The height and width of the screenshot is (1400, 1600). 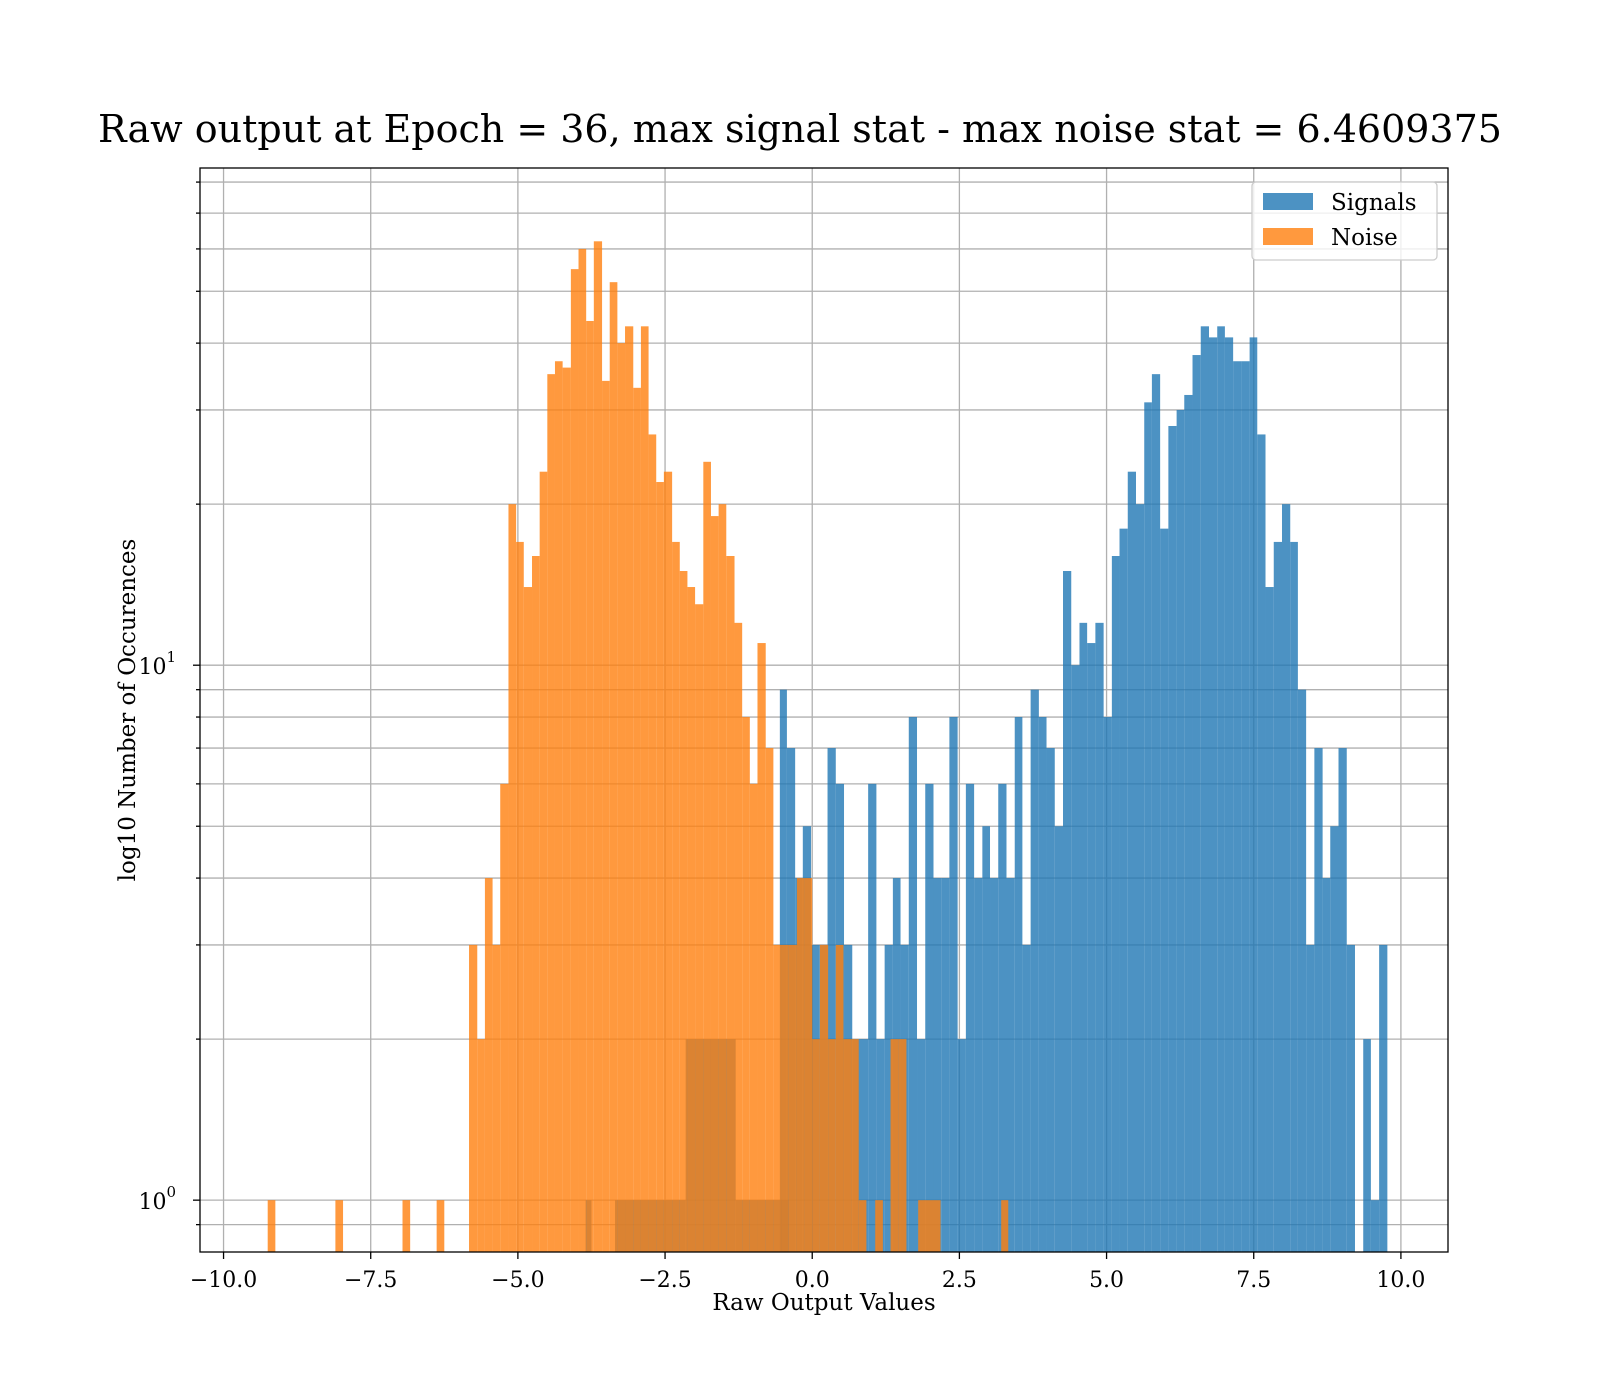 I want to click on x-tick-label: −7.5, so click(x=370, y=1280).